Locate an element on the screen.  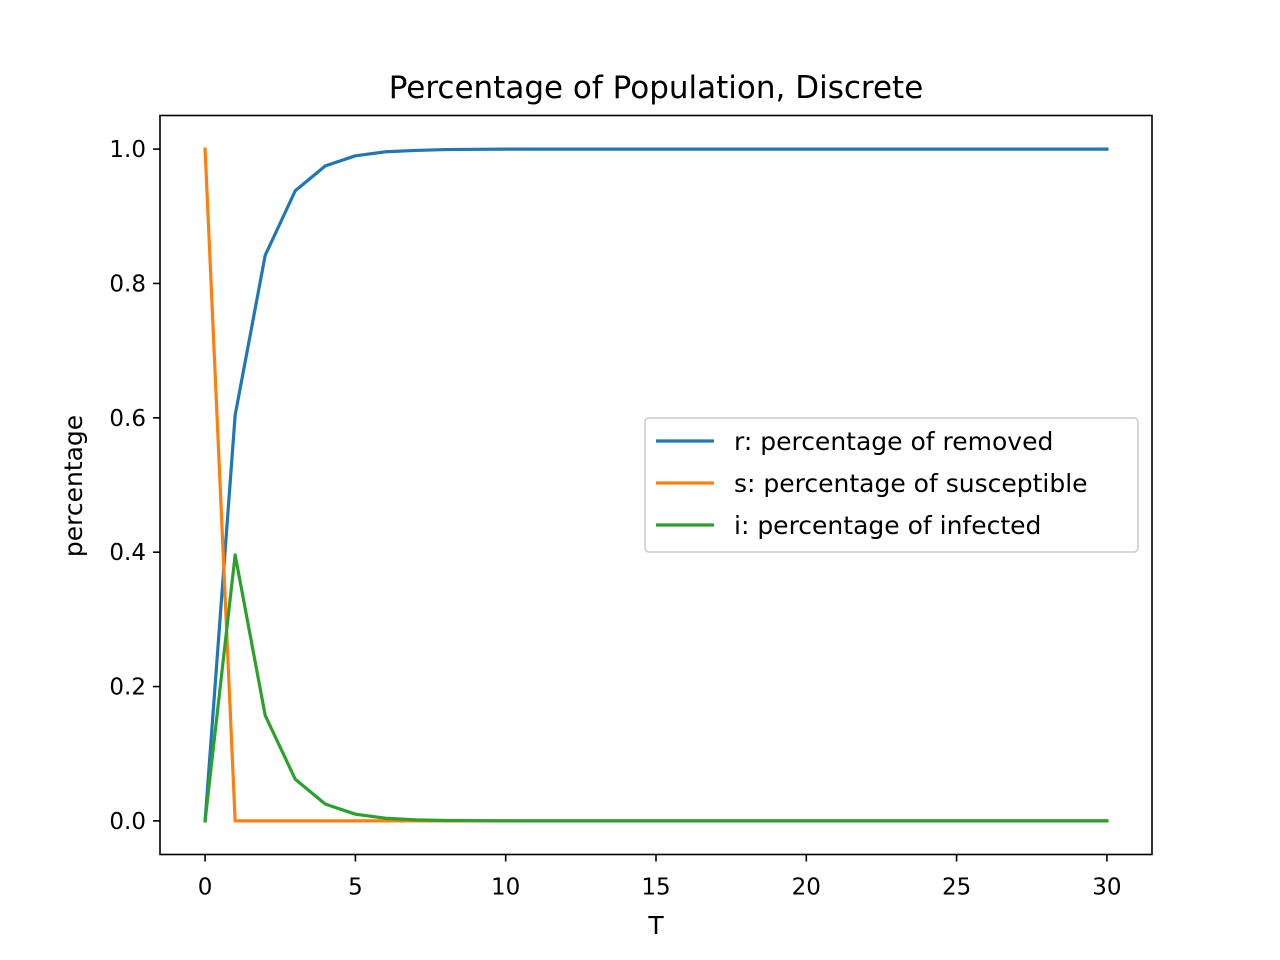
y-tick-label: 0.6 is located at coordinates (127, 419).